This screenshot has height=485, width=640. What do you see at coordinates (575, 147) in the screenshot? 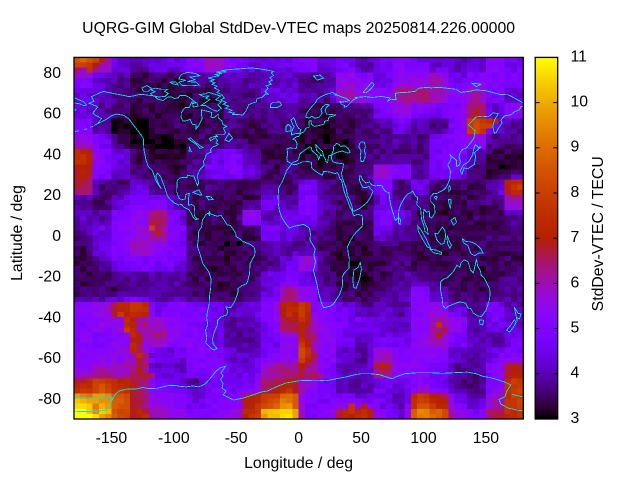
I see `svg-text: 9` at bounding box center [575, 147].